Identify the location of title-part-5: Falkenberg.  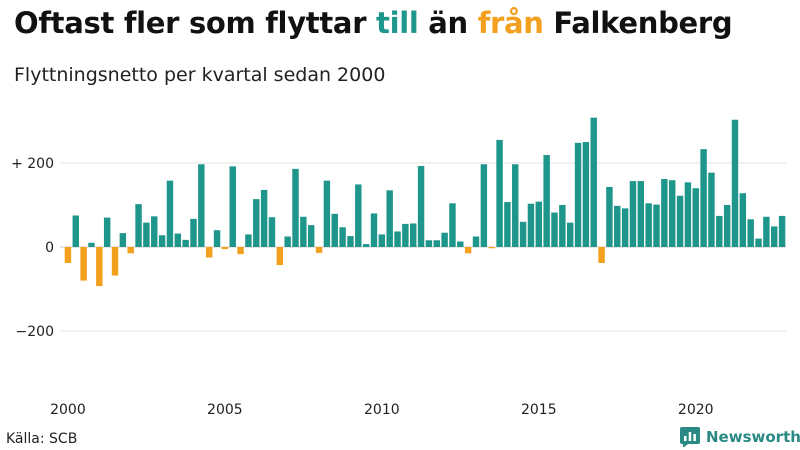
(638, 23).